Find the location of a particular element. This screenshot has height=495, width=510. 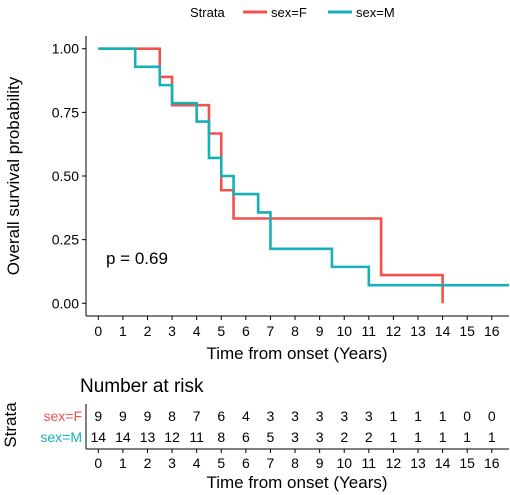

risk-x-tick-label: 13 is located at coordinates (418, 463).